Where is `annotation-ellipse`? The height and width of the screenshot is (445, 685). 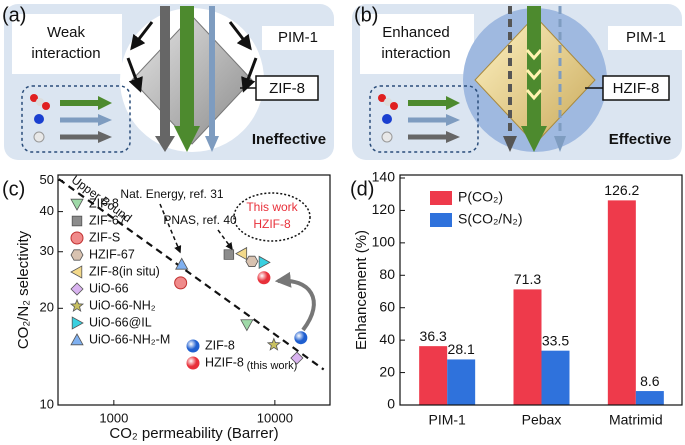 annotation-ellipse is located at coordinates (272, 217).